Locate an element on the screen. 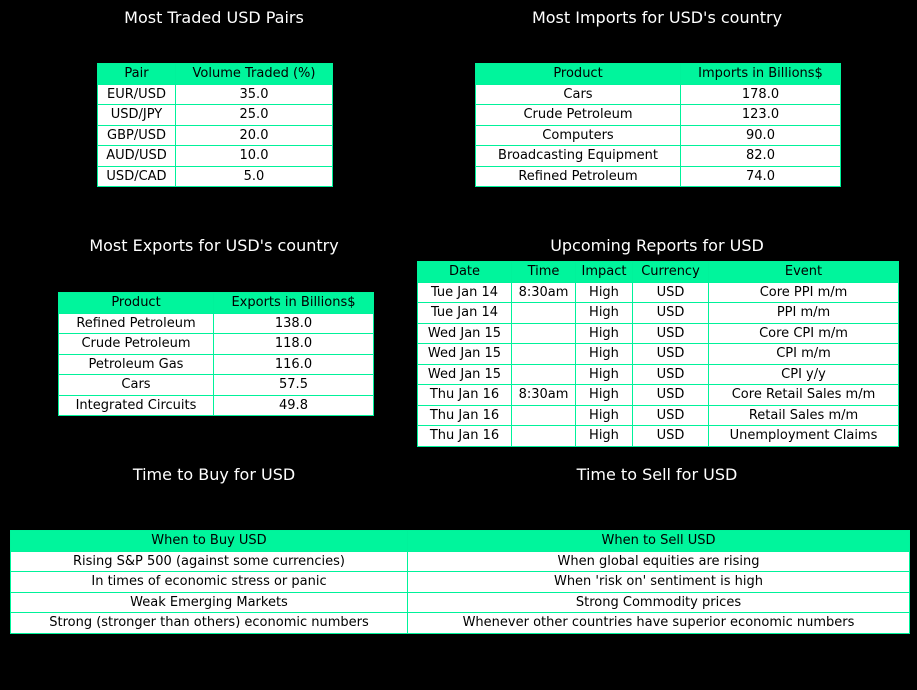  table-cell: 118.0 is located at coordinates (293, 344).